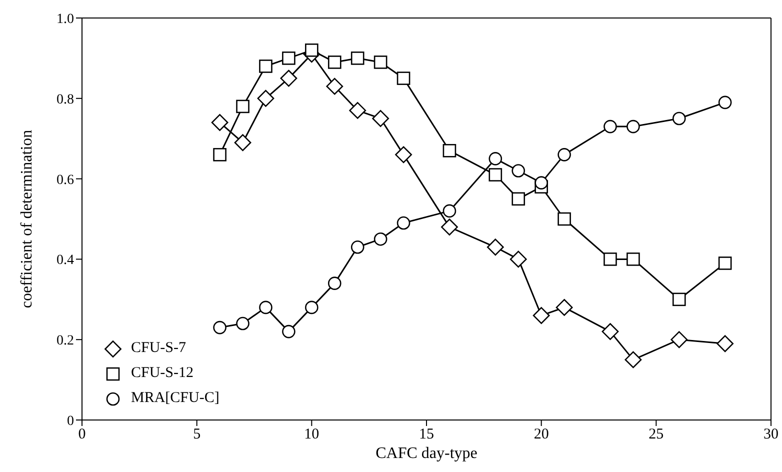 This screenshot has height=472, width=782. What do you see at coordinates (65, 260) in the screenshot?
I see `y-tick-label: 0.4` at bounding box center [65, 260].